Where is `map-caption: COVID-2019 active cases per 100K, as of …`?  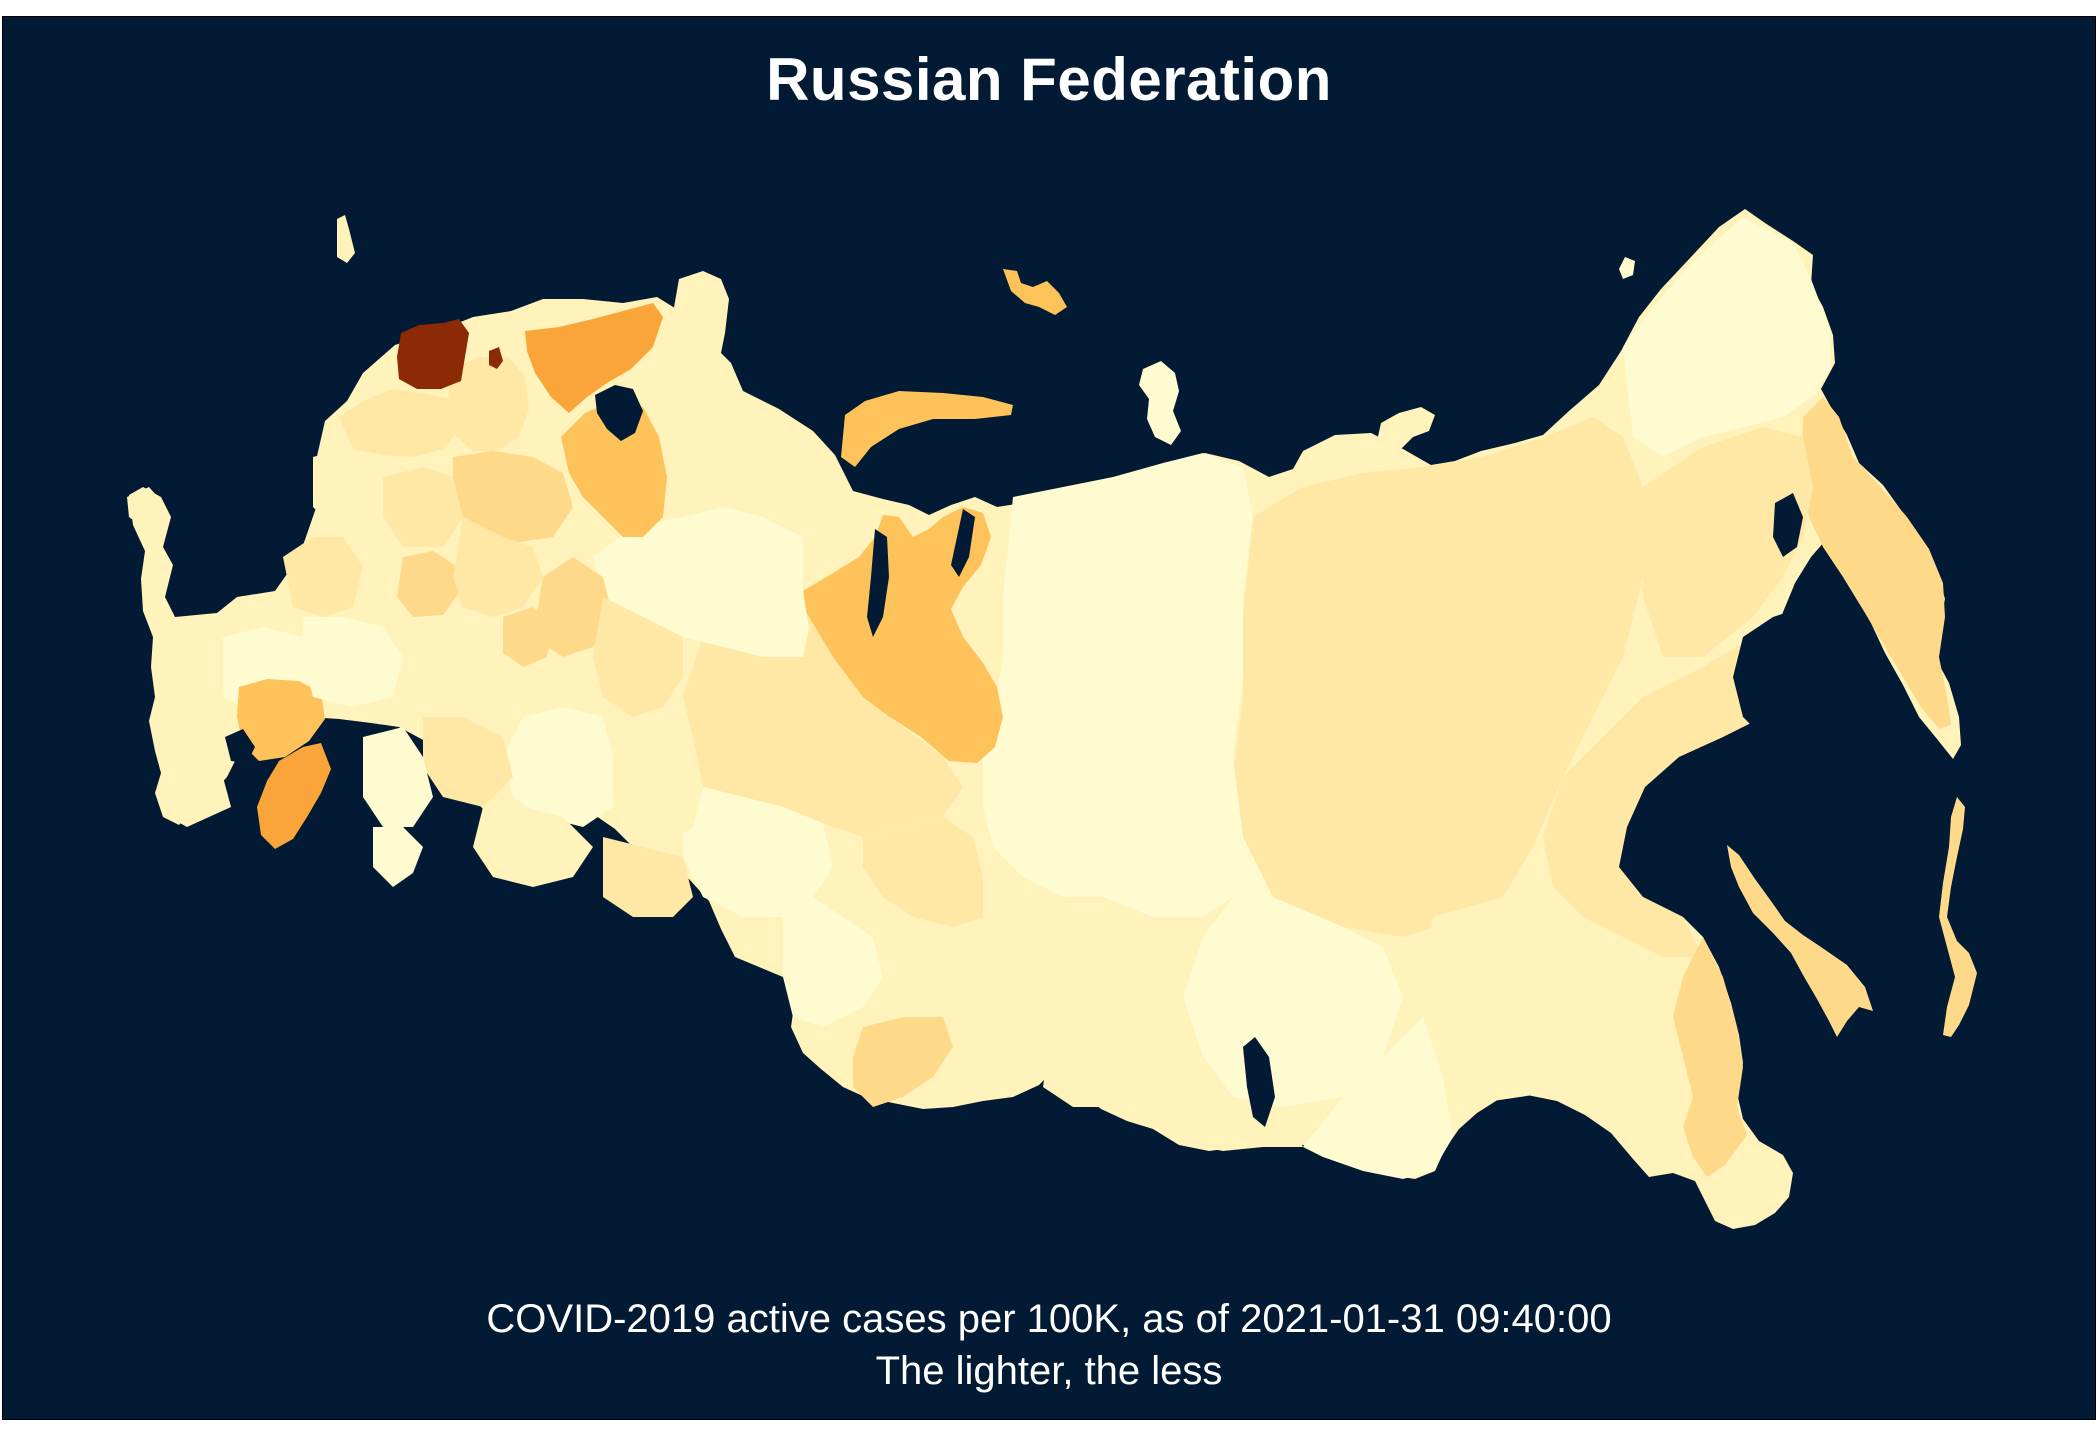
map-caption: COVID-2019 active cases per 100K, as of … is located at coordinates (1049, 1345).